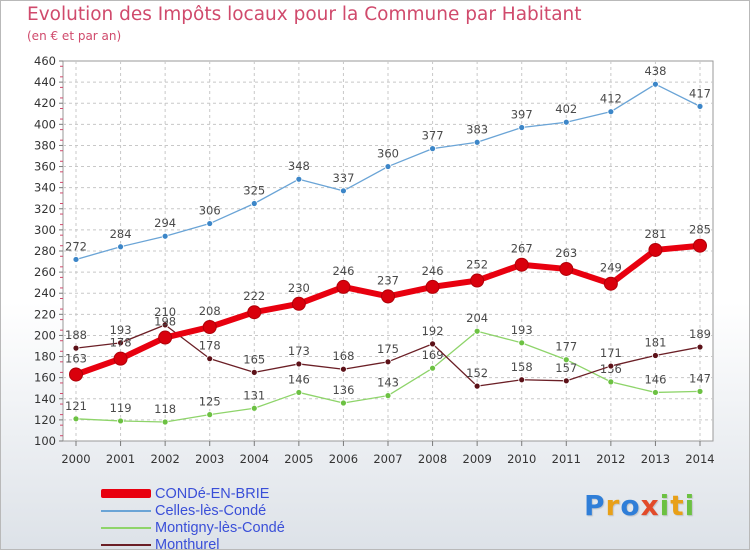 Image resolution: width=750 pixels, height=553 pixels. I want to click on y-tick-label: 280, so click(45, 251).